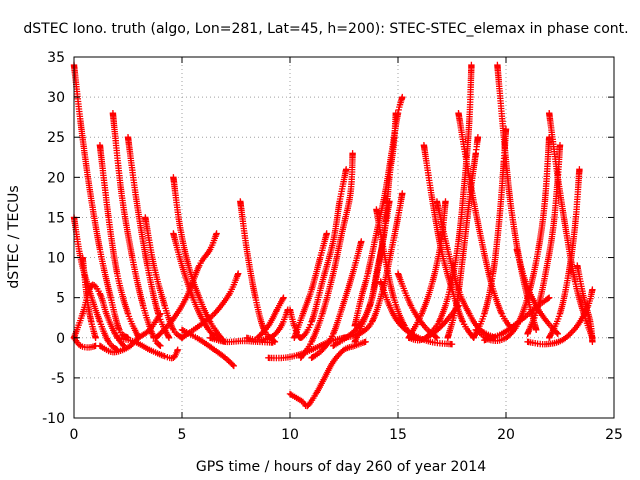 The width and height of the screenshot is (640, 480). I want to click on y-tick-label: 20, so click(56, 178).